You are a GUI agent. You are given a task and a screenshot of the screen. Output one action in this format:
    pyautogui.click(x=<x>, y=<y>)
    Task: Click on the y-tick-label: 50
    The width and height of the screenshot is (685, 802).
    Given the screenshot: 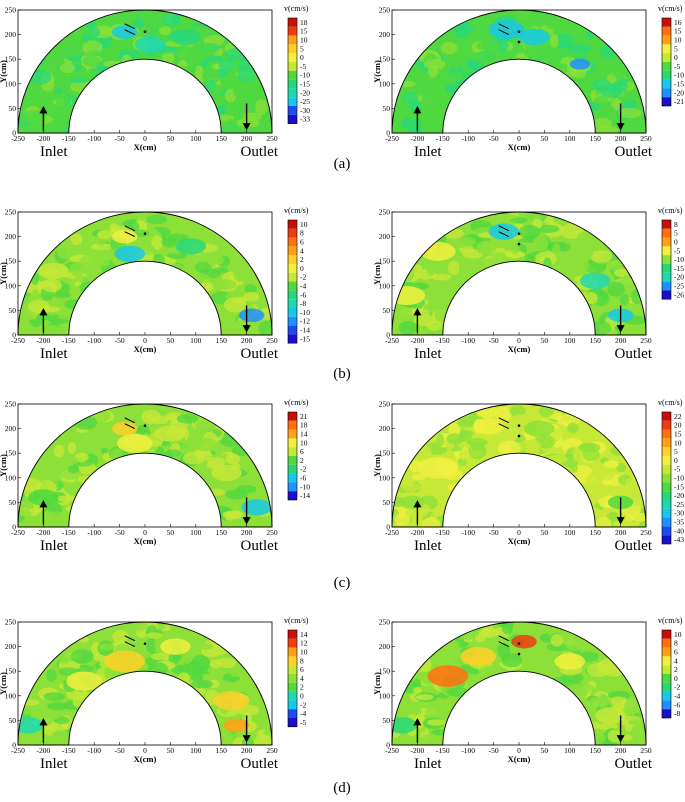 What is the action you would take?
    pyautogui.click(x=13, y=720)
    